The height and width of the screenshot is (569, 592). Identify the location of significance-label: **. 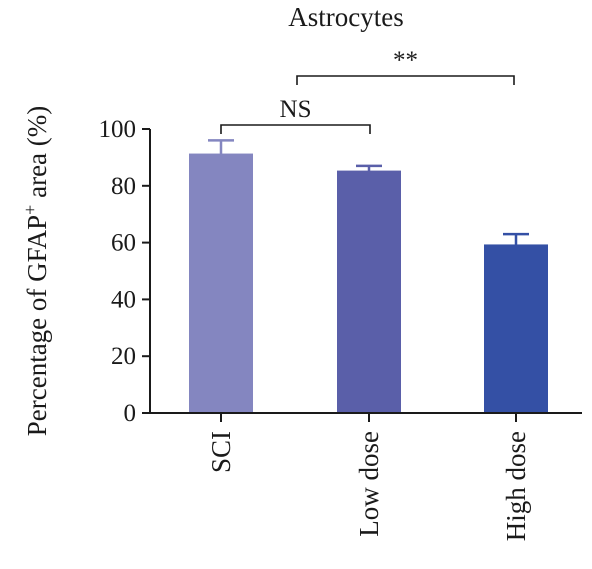
(405, 60).